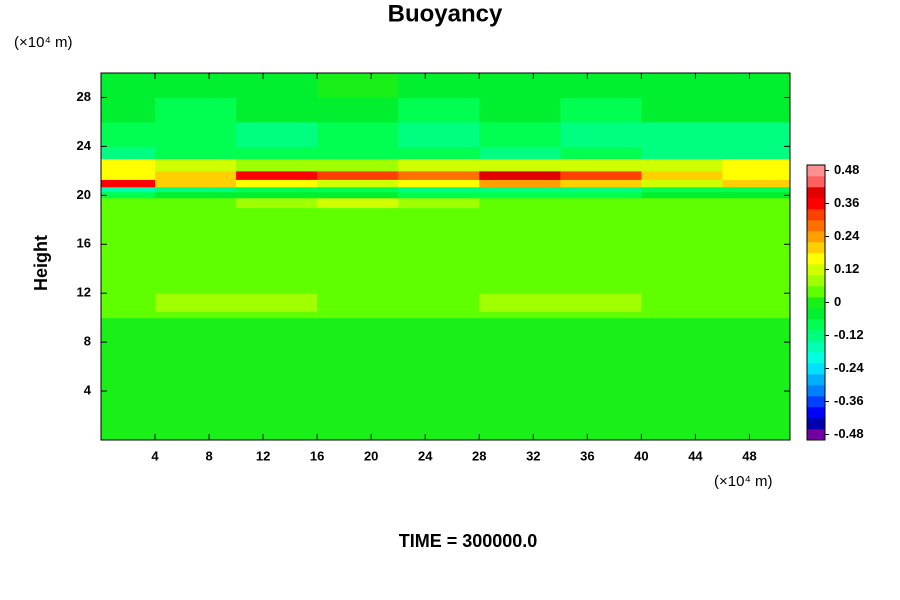 The height and width of the screenshot is (600, 900). What do you see at coordinates (84, 96) in the screenshot?
I see `y-tick-label: 28` at bounding box center [84, 96].